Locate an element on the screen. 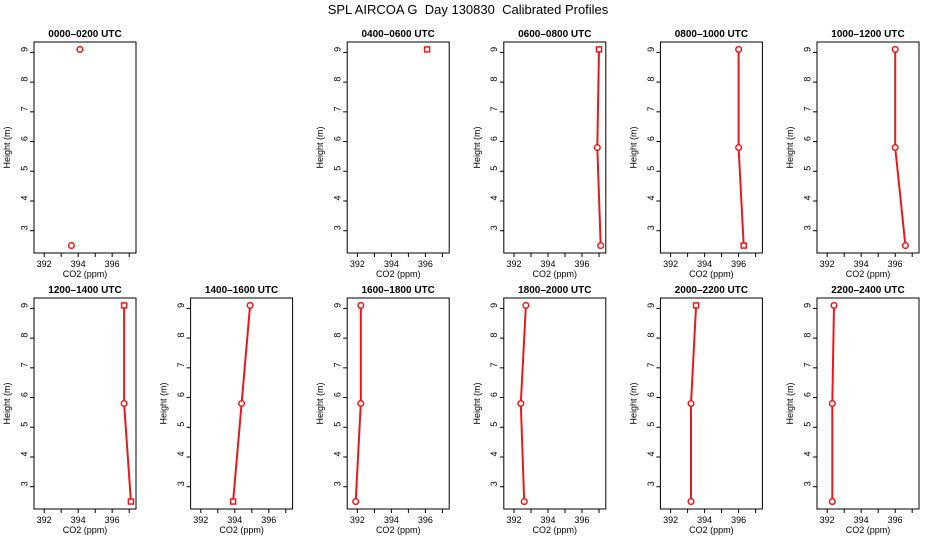  panel-title: 1800–2000 UTC is located at coordinates (554, 290).